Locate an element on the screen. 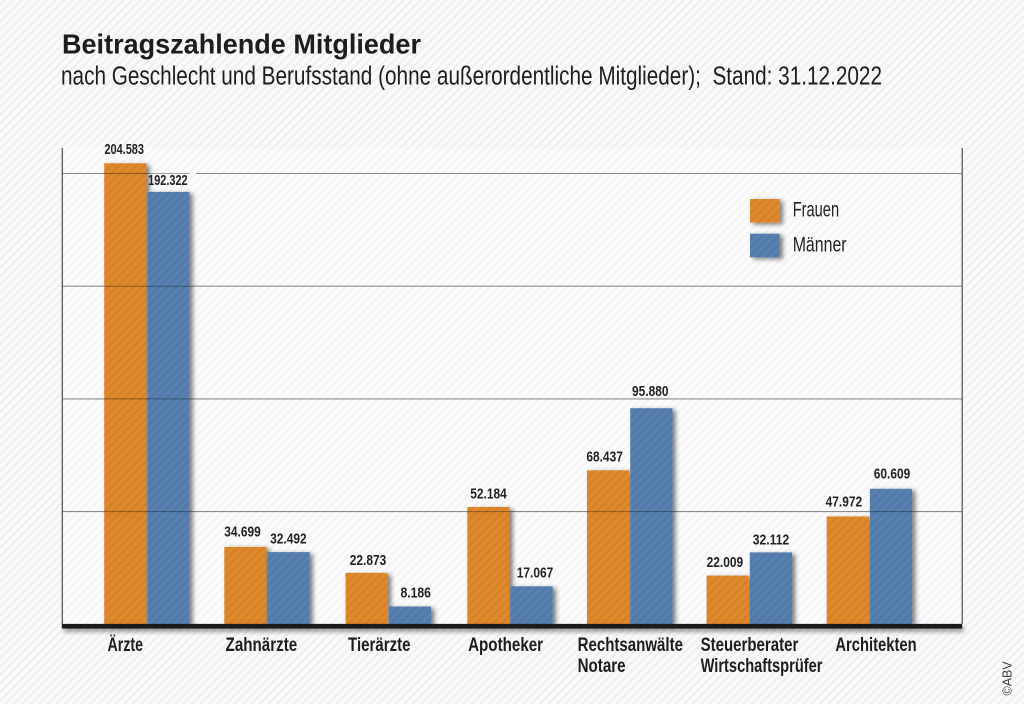  svg-text: 47.972 is located at coordinates (844, 502).